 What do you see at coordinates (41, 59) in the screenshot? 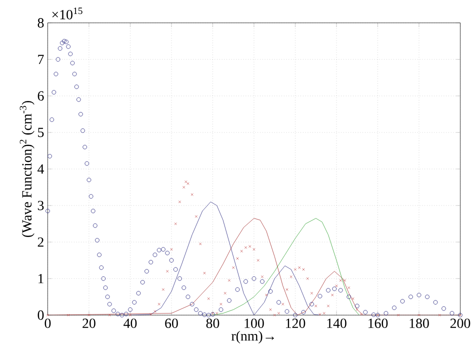
I see `y-tick-label: 7` at bounding box center [41, 59].